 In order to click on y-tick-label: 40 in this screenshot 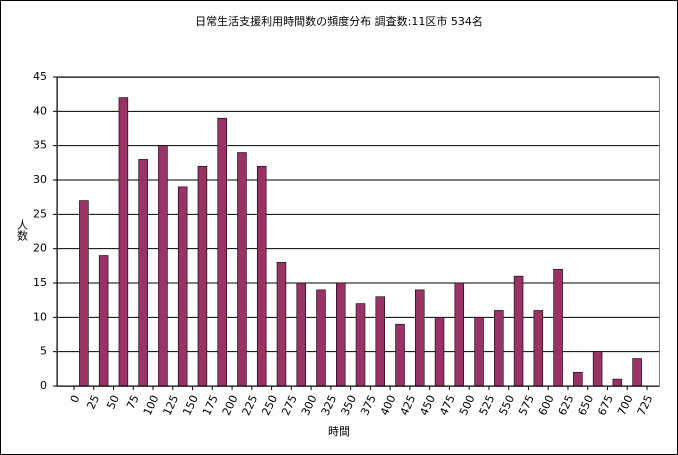, I will do `click(40, 110)`.